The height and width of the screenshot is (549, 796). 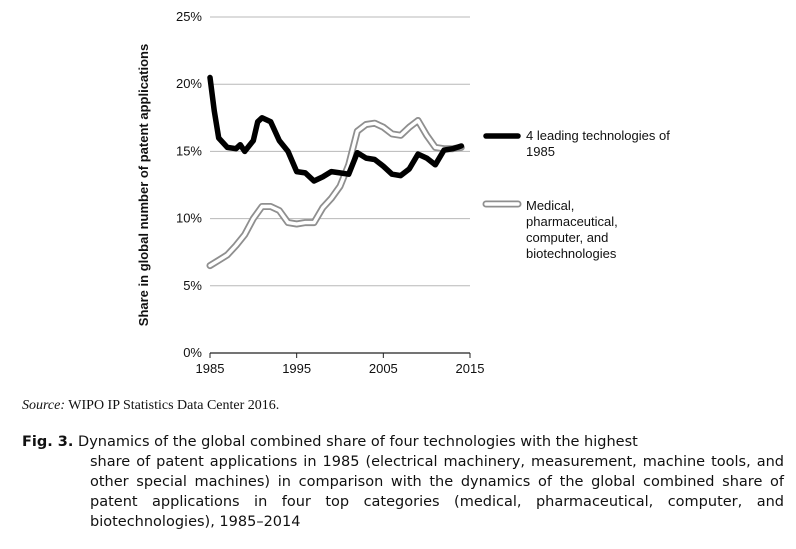 I want to click on axes, so click(x=340, y=355).